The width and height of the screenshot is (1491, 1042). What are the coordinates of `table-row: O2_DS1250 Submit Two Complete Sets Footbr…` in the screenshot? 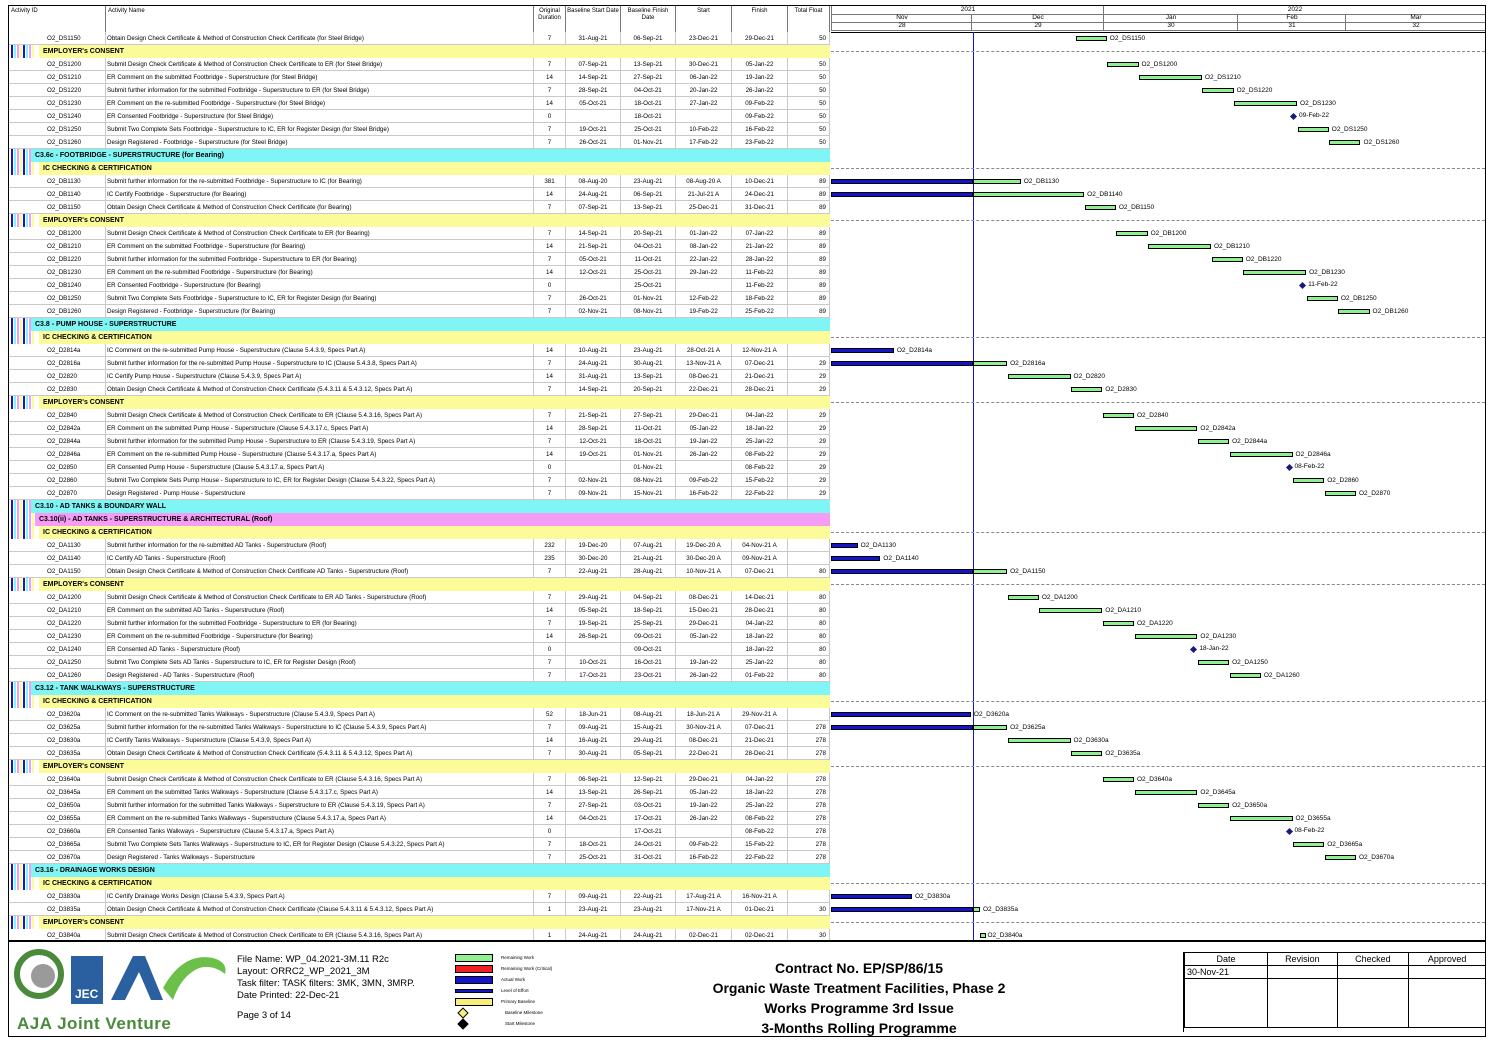 It's located at (419, 129).